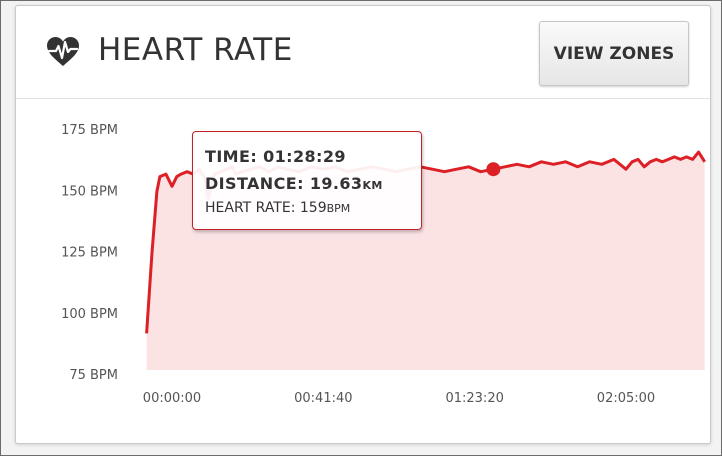  Describe the element at coordinates (474, 398) in the screenshot. I see `x-tick-label: 01:23:20` at that location.